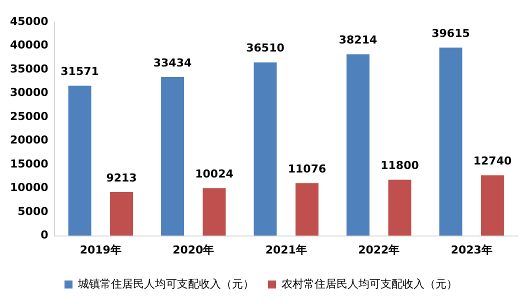  I want to click on x-tick-label: 2020年, so click(193, 249).